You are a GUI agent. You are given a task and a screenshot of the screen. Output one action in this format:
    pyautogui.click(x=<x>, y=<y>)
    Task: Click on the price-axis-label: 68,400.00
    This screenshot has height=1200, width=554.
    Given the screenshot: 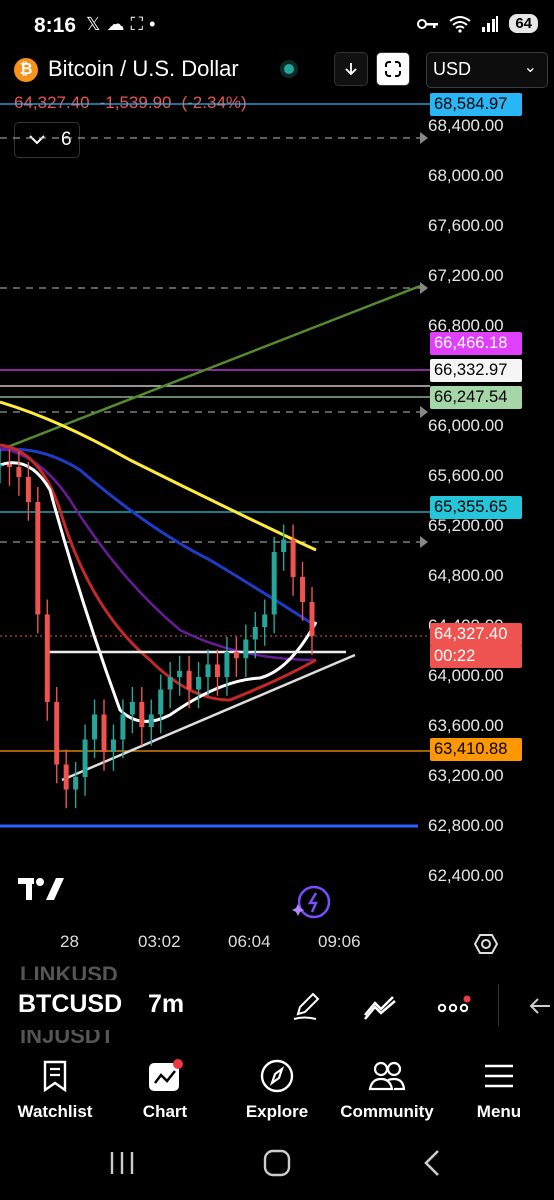 What is the action you would take?
    pyautogui.click(x=466, y=125)
    